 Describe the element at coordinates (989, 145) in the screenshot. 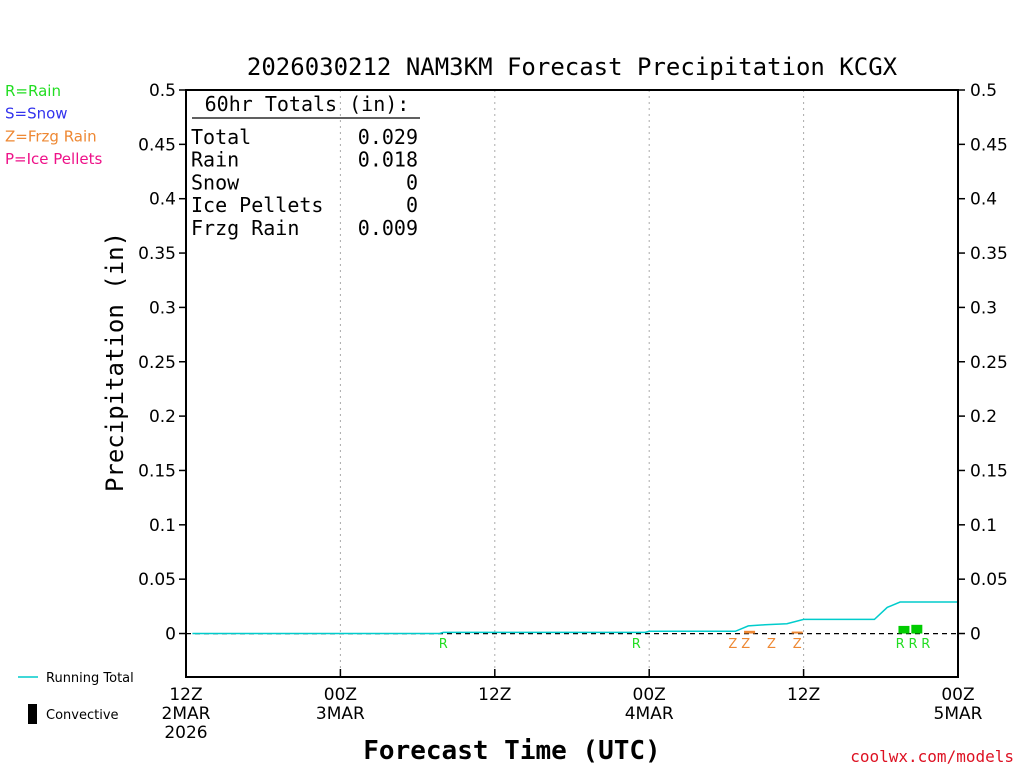

I see `y-tick-label-right: 0.45` at that location.